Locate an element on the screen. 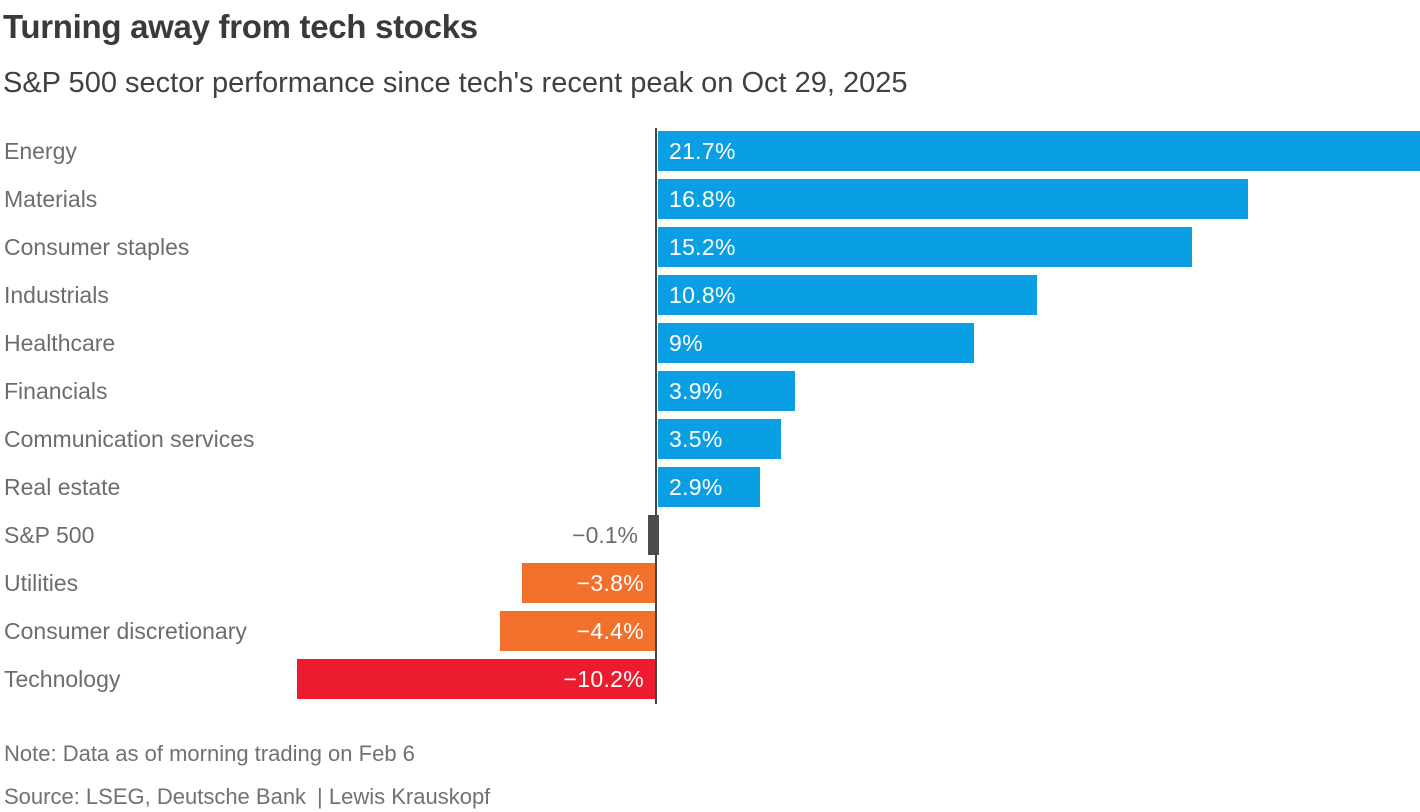 The image size is (1420, 812). bar-energy: 21.7% is located at coordinates (1039, 151).